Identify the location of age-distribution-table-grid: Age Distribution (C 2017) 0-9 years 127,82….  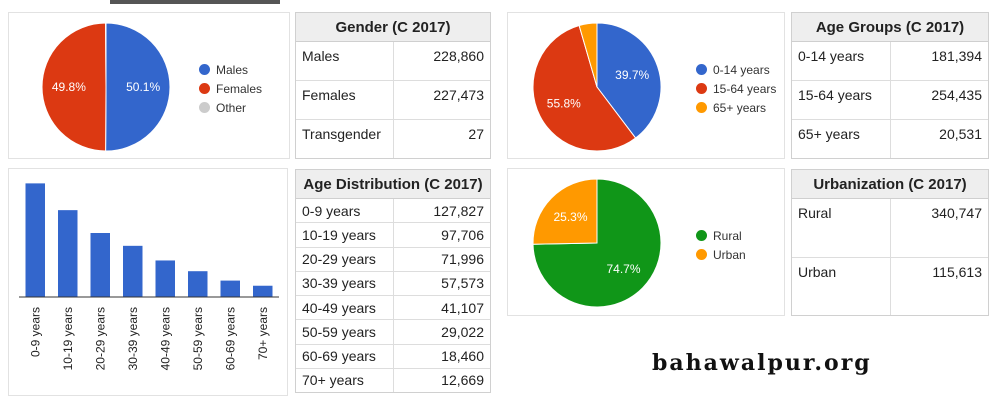
(393, 281).